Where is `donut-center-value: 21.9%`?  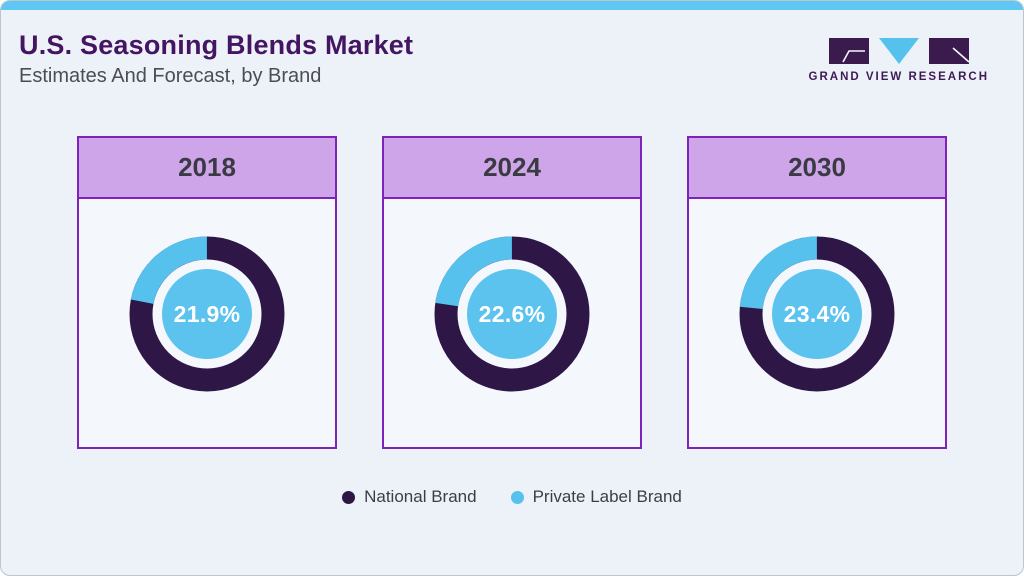
donut-center-value: 21.9% is located at coordinates (207, 313).